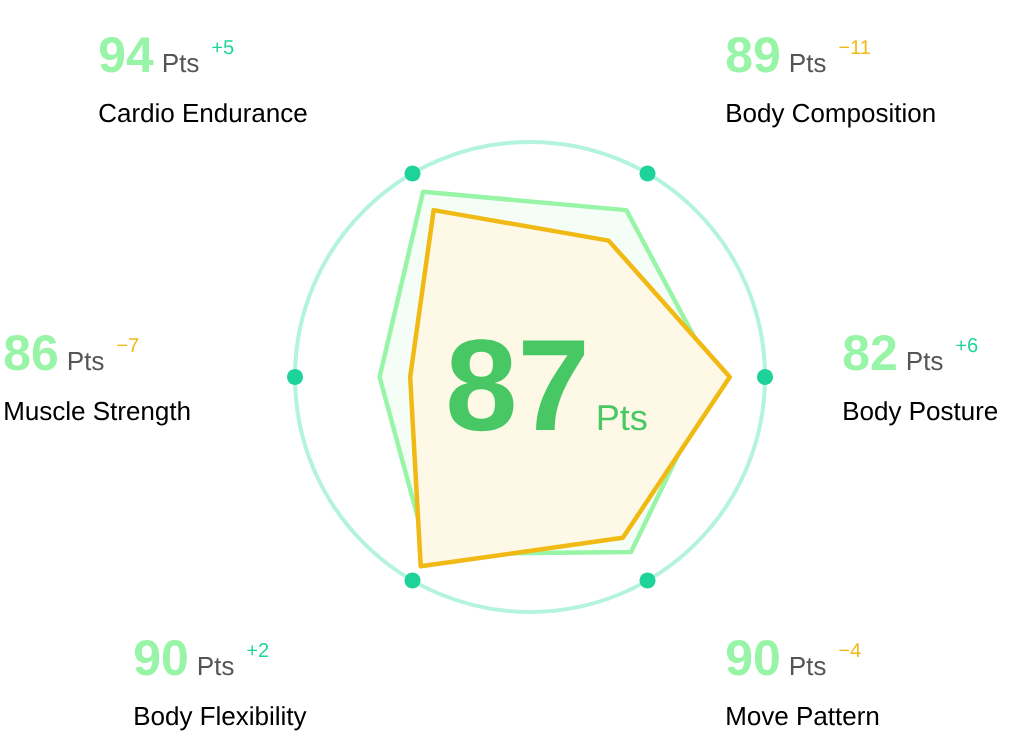  Describe the element at coordinates (752, 55) in the screenshot. I see `text: 89` at that location.